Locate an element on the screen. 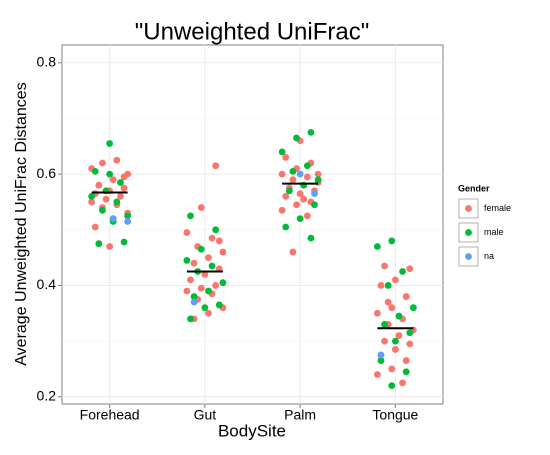  legend-title: Gender is located at coordinates (474, 188).